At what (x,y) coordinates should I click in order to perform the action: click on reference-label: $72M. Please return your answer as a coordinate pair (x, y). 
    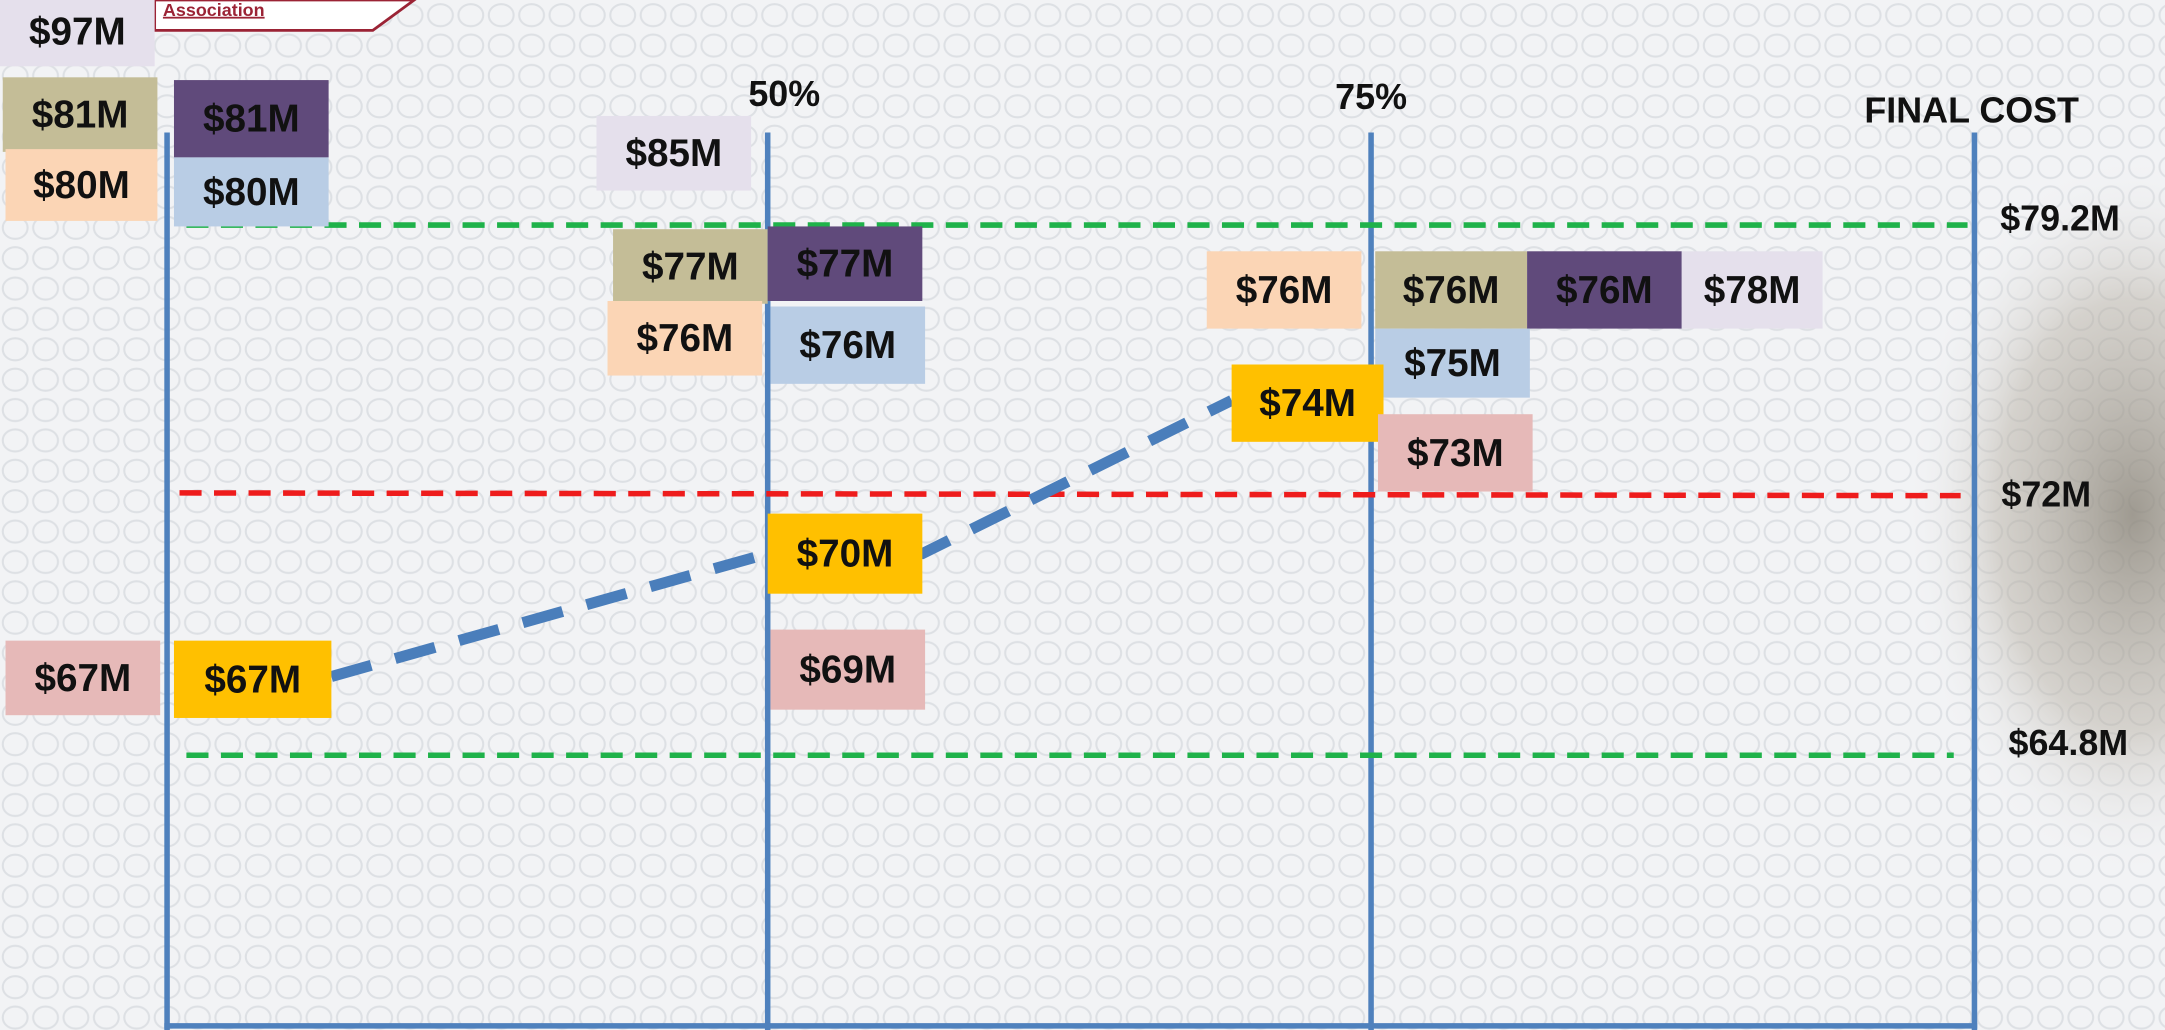
    Looking at the image, I should click on (2046, 495).